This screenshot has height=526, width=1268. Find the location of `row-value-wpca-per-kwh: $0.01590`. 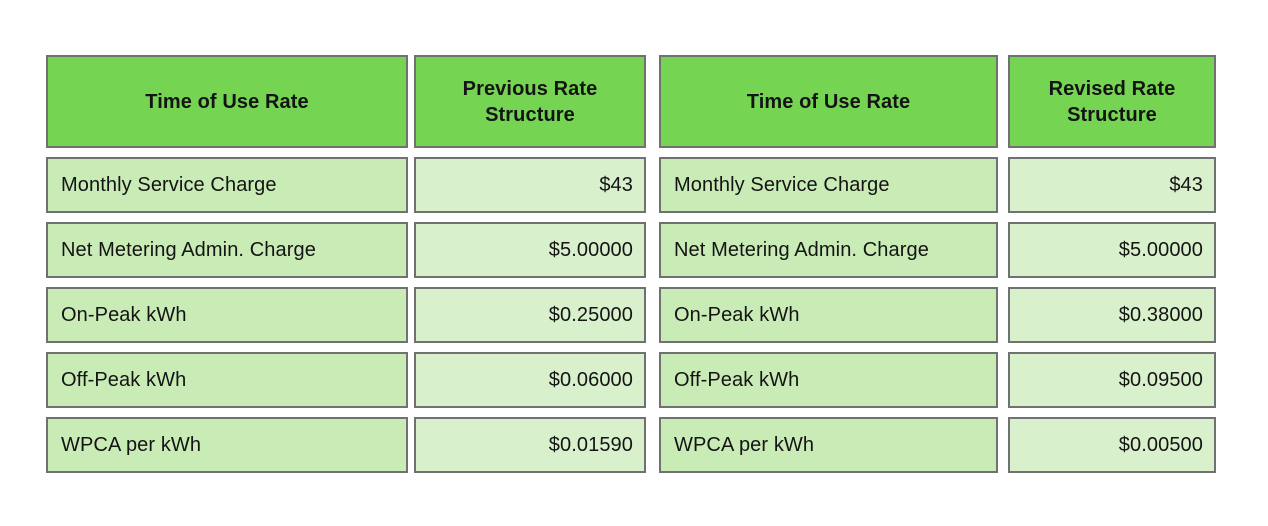

row-value-wpca-per-kwh: $0.01590 is located at coordinates (530, 445).